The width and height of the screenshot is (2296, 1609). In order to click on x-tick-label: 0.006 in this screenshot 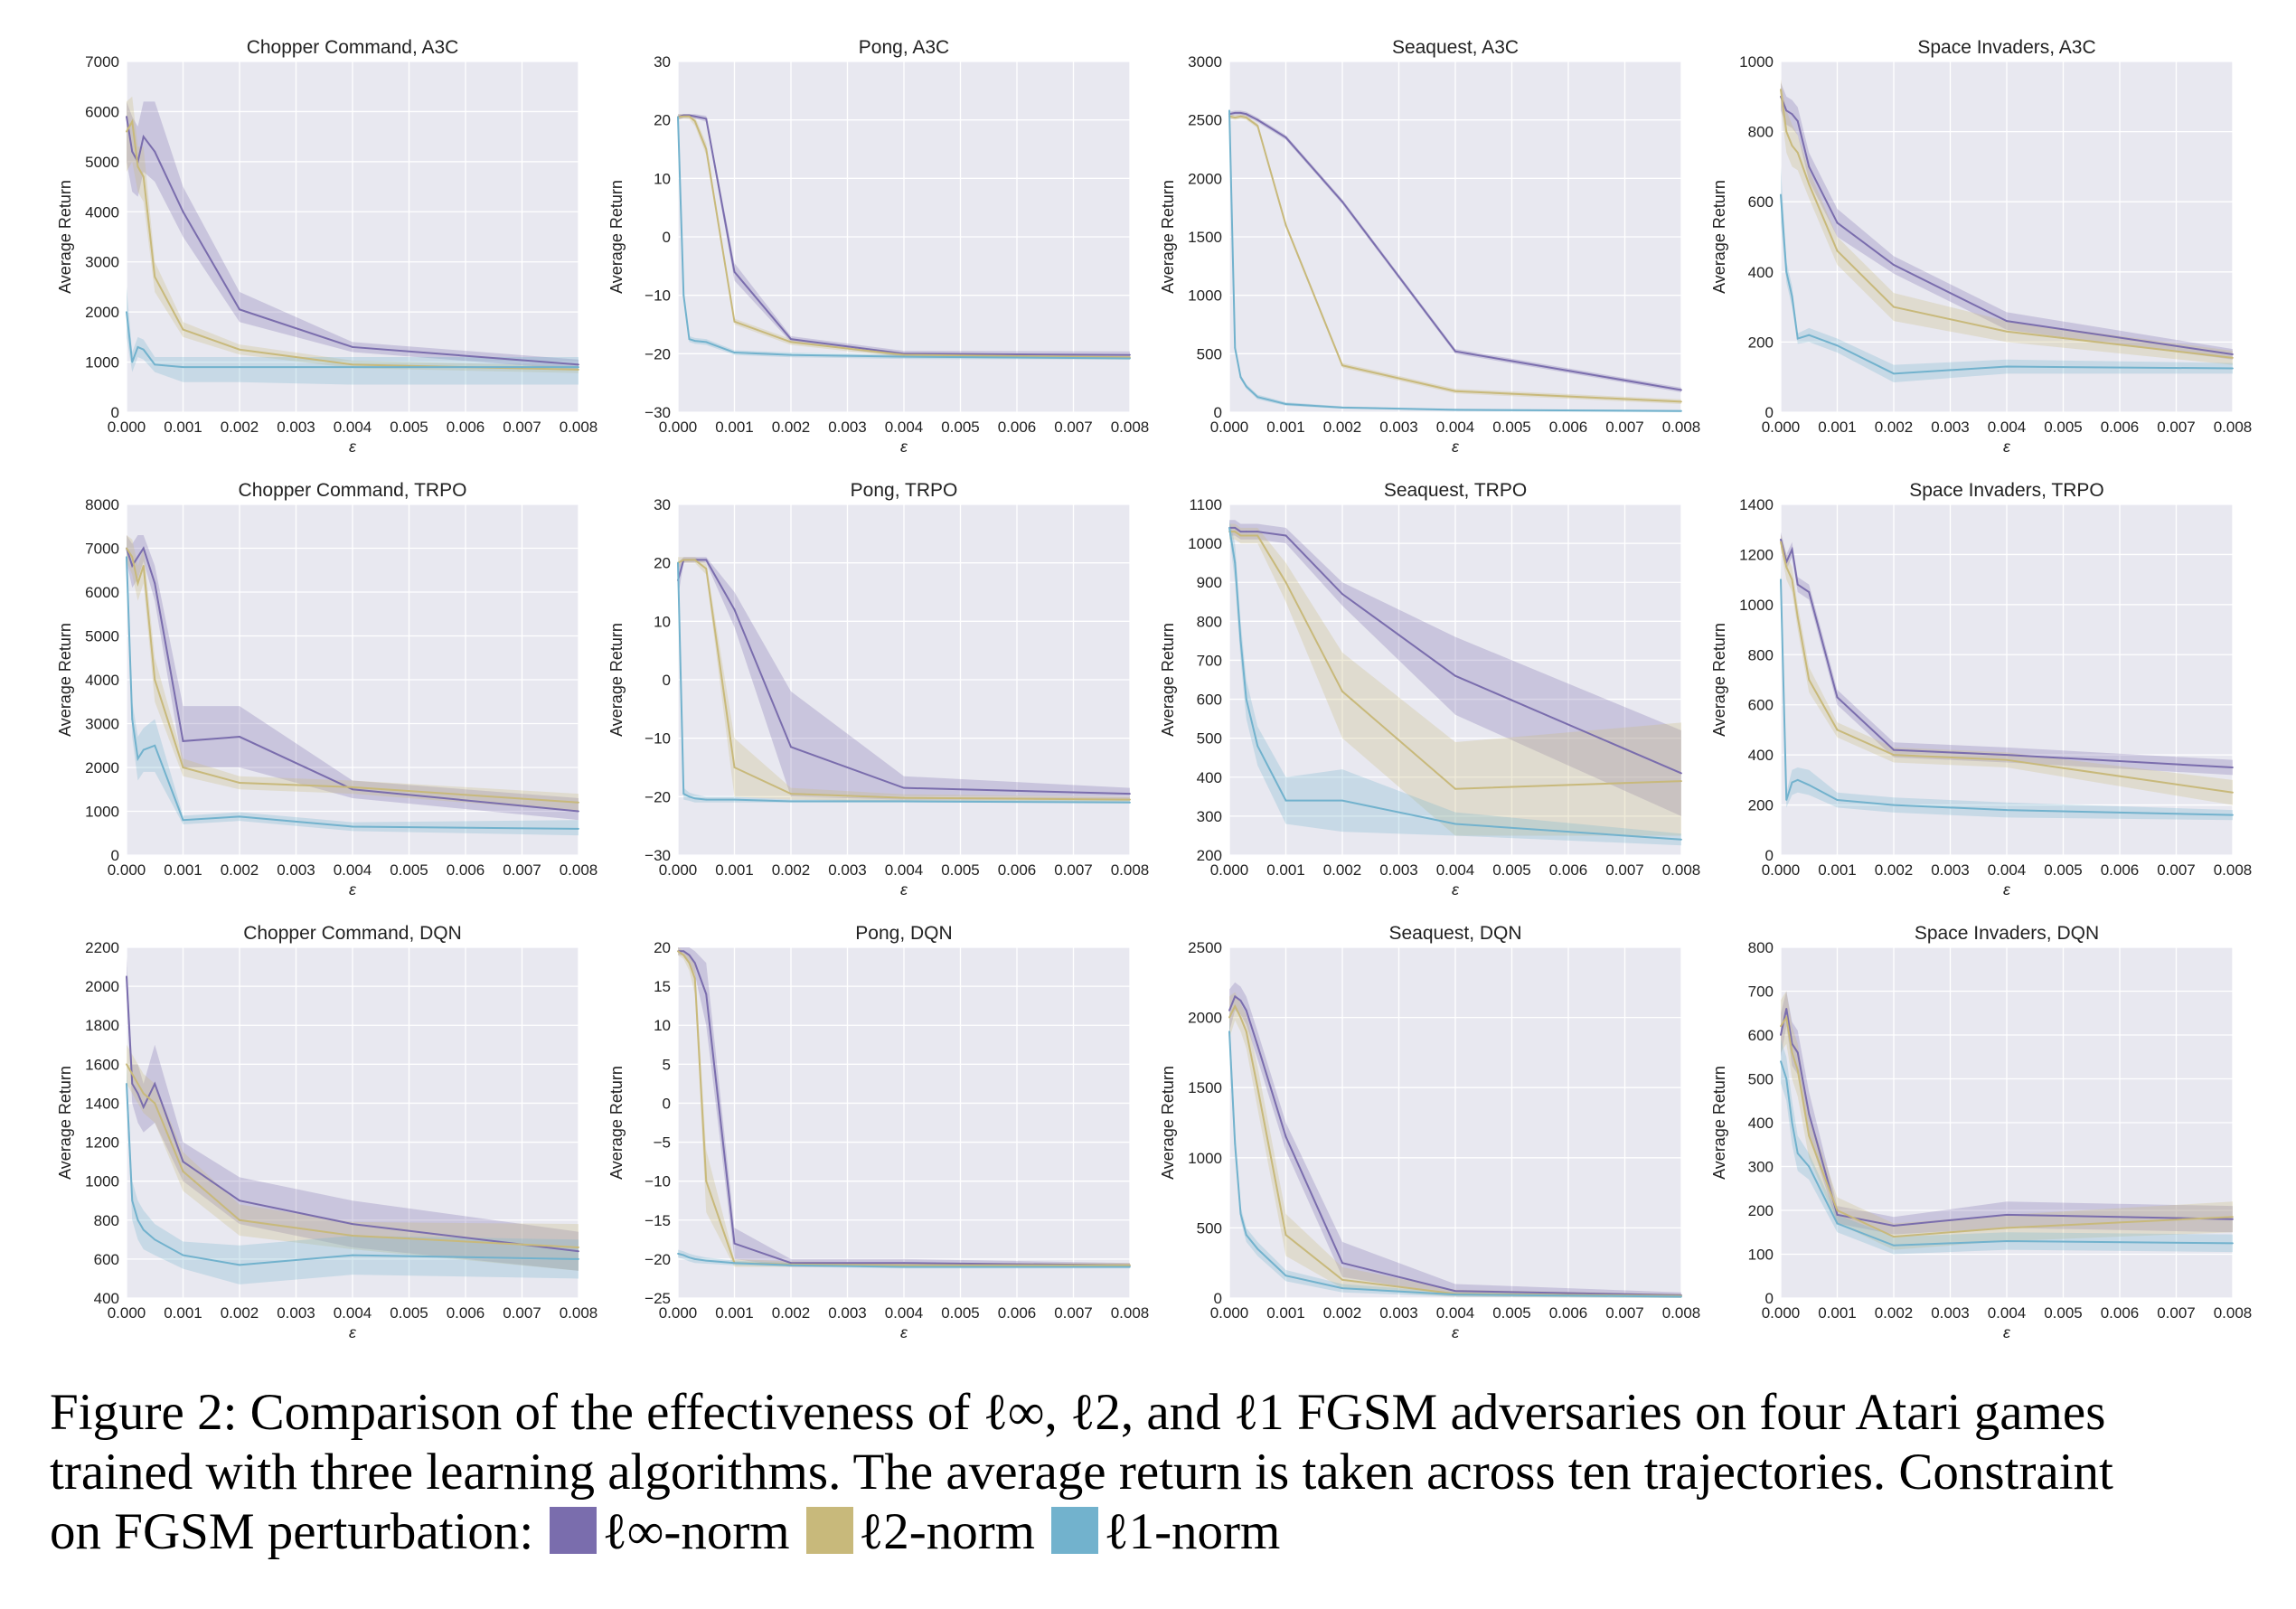, I will do `click(2120, 427)`.